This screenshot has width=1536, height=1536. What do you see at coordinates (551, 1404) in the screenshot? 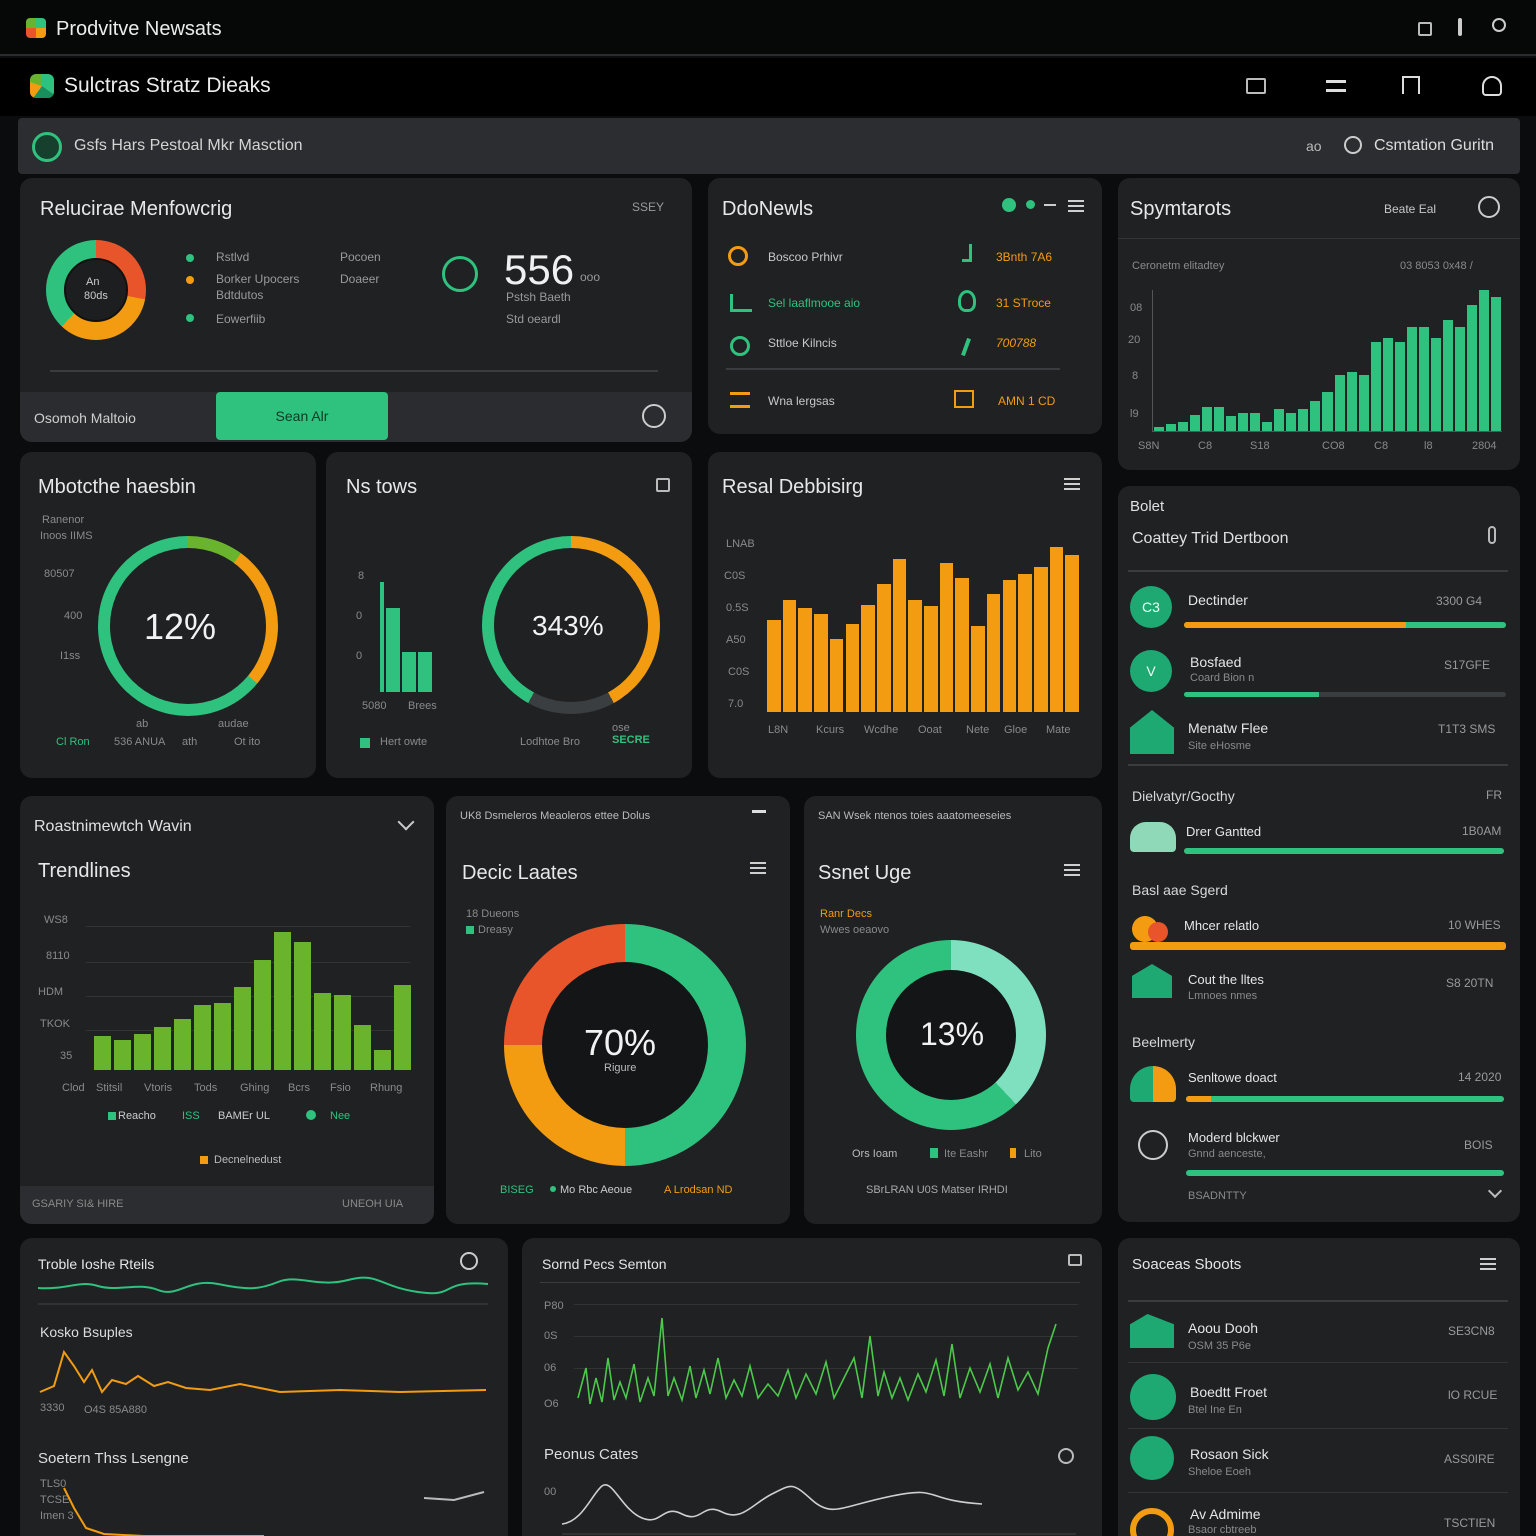
I see `y-tick: O6` at bounding box center [551, 1404].